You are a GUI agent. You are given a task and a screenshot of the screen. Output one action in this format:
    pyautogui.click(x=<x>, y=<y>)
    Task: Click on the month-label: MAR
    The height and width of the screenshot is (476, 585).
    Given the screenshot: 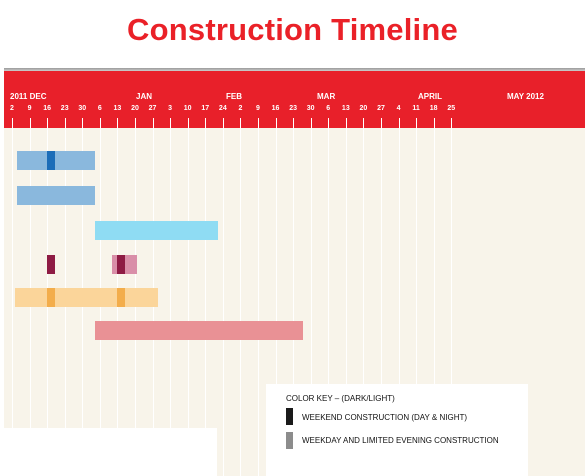 What is the action you would take?
    pyautogui.click(x=326, y=96)
    